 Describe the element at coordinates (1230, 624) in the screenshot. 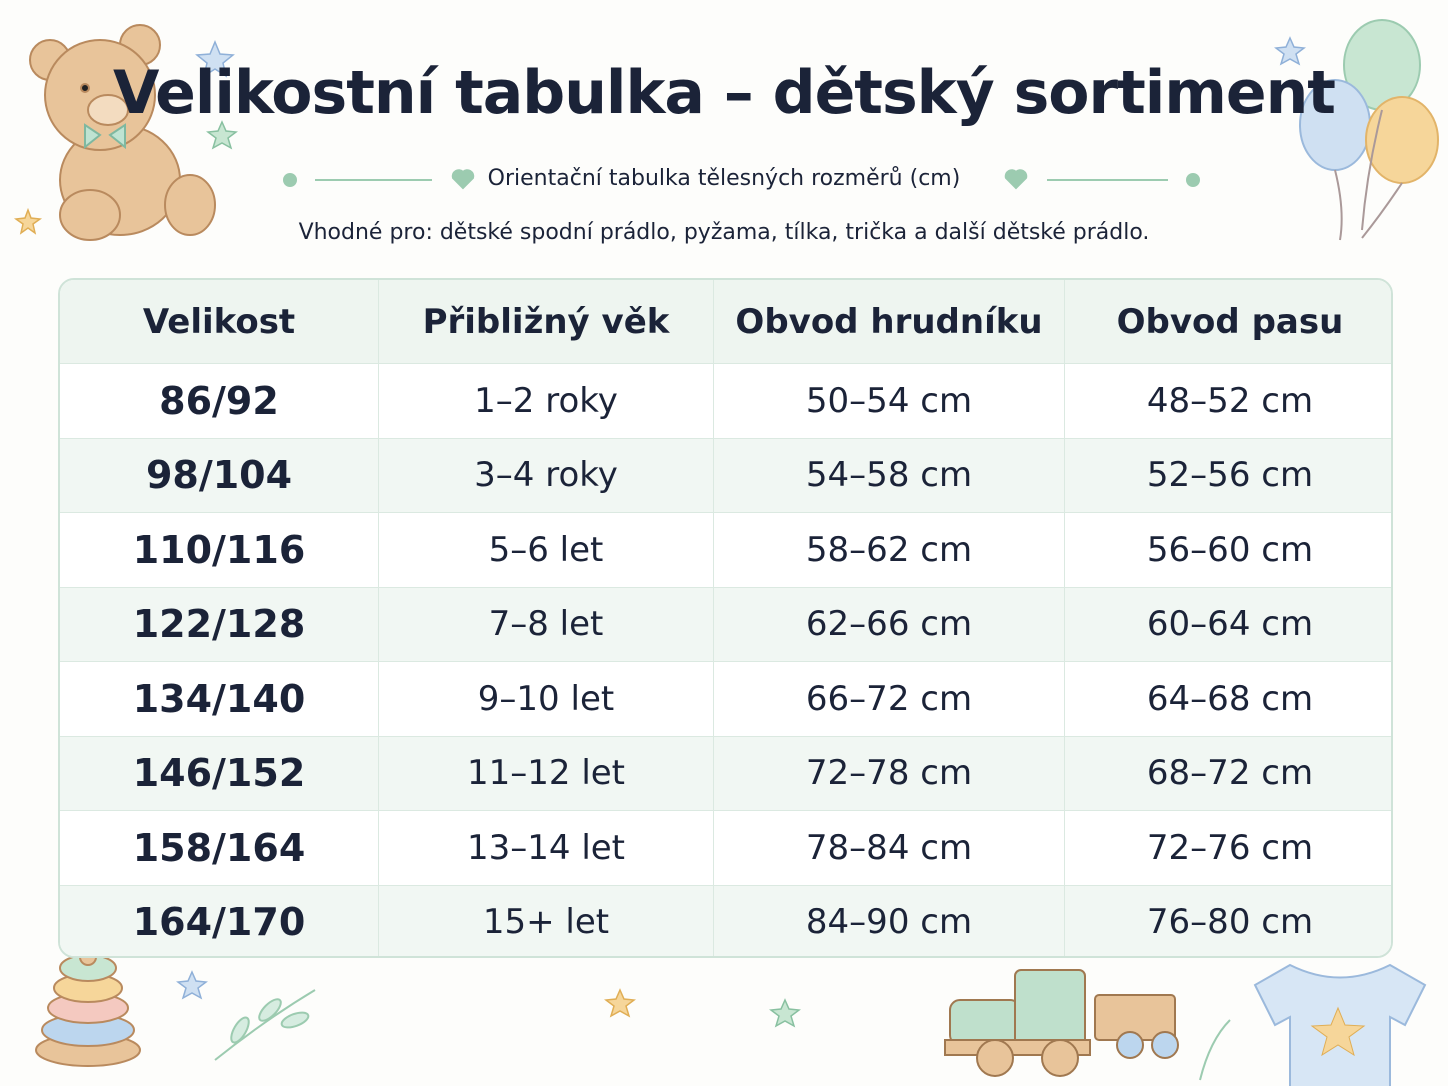

I see `table-cell: 60–64 cm` at that location.